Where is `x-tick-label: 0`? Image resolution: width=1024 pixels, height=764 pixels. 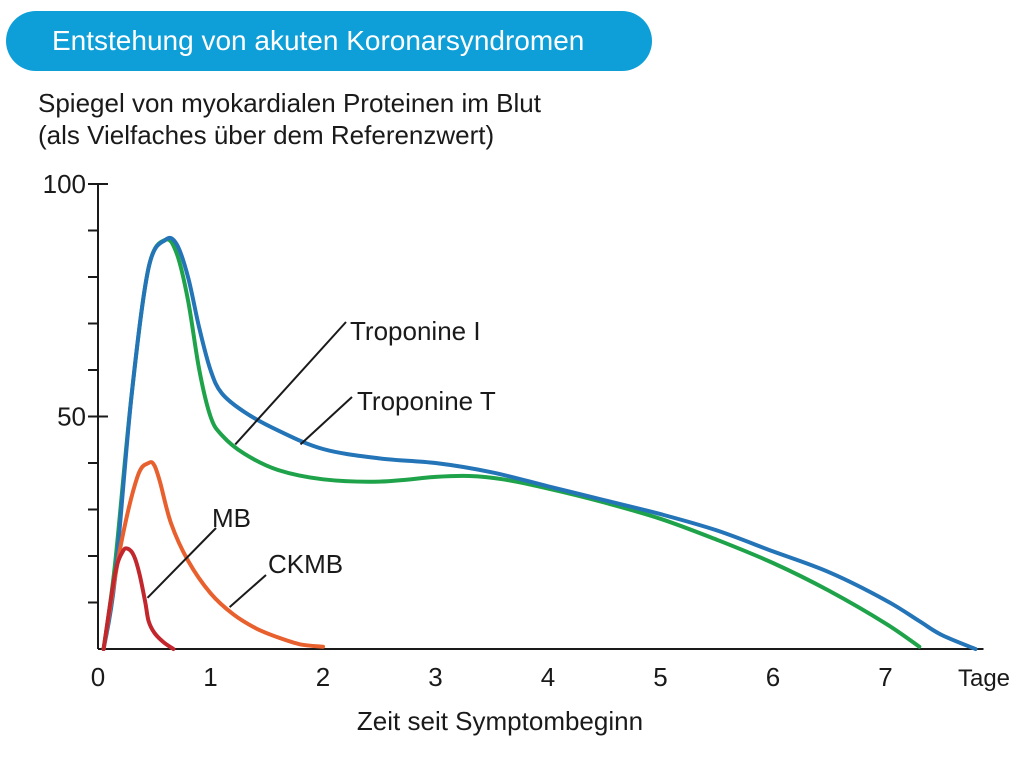 x-tick-label: 0 is located at coordinates (98, 677).